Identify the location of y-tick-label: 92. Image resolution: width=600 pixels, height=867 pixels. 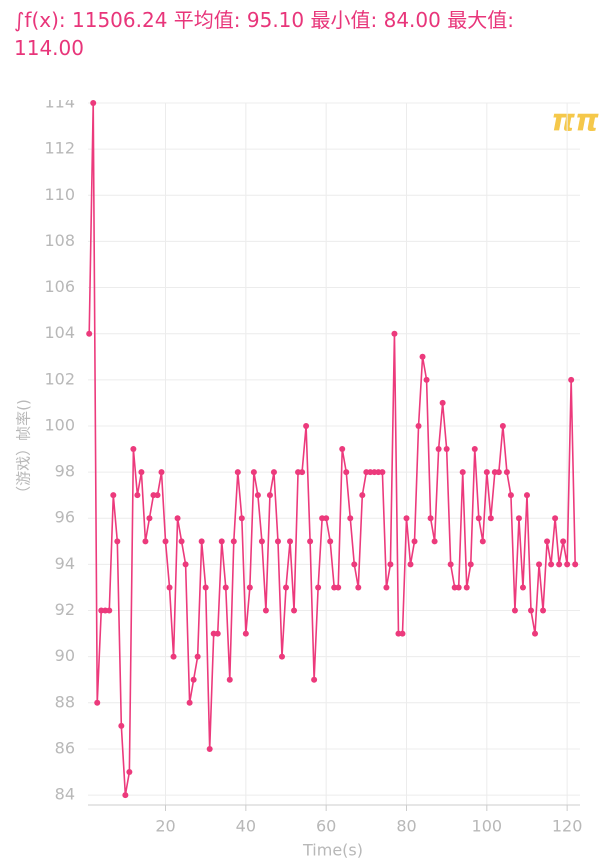
(65, 609).